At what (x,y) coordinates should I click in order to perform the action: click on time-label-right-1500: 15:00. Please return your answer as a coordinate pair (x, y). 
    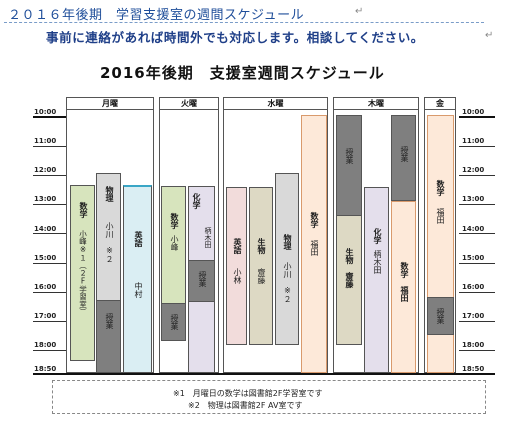
    Looking at the image, I should click on (473, 258).